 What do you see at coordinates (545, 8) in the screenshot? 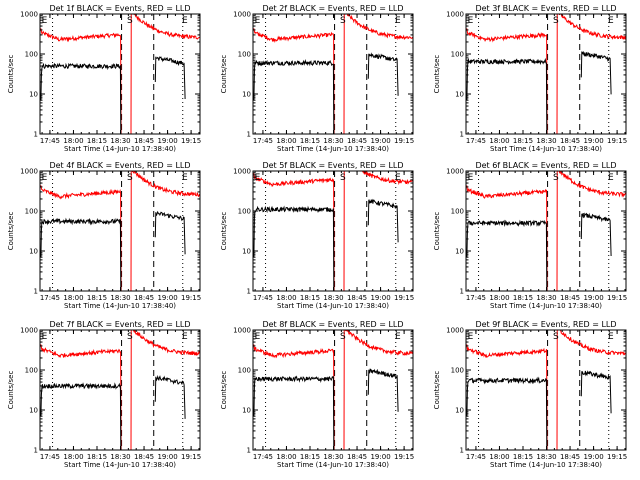
I see `panel-title: Det 3f BLACK = Events, RED = LLD` at bounding box center [545, 8].